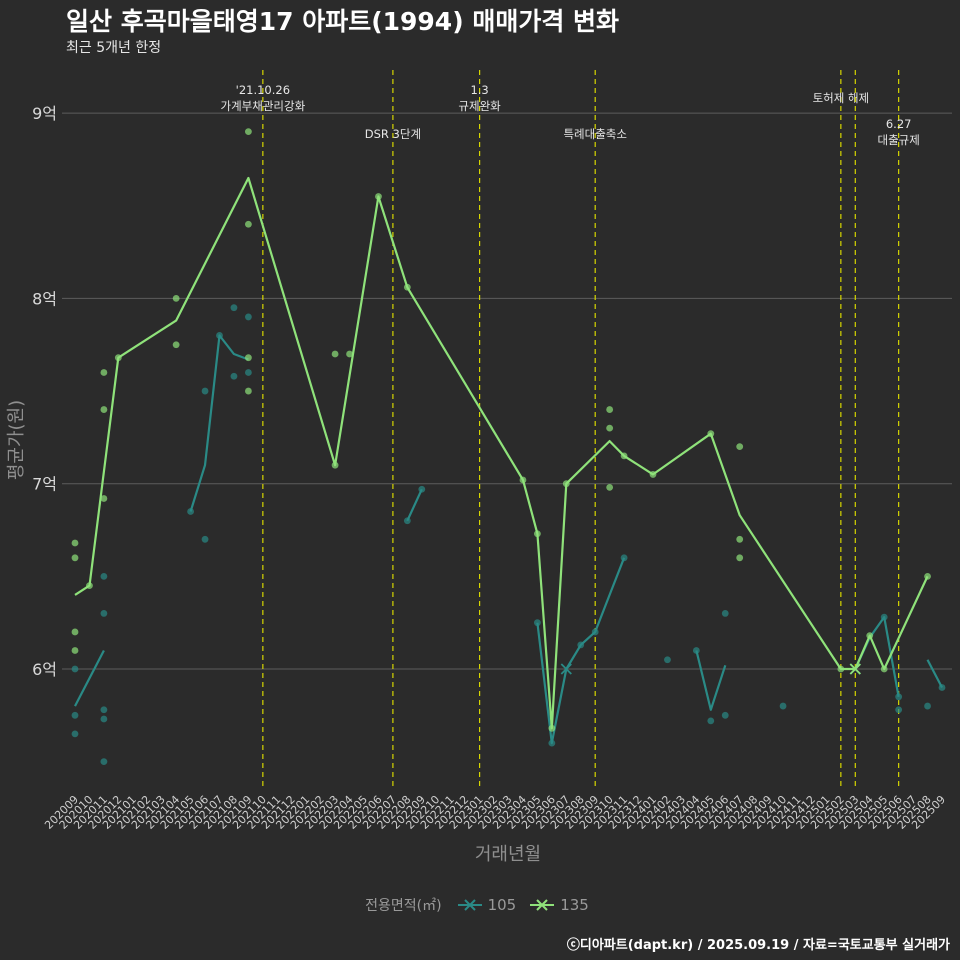  Describe the element at coordinates (841, 98) in the screenshot. I see `event-label: 토허제 해제` at that location.